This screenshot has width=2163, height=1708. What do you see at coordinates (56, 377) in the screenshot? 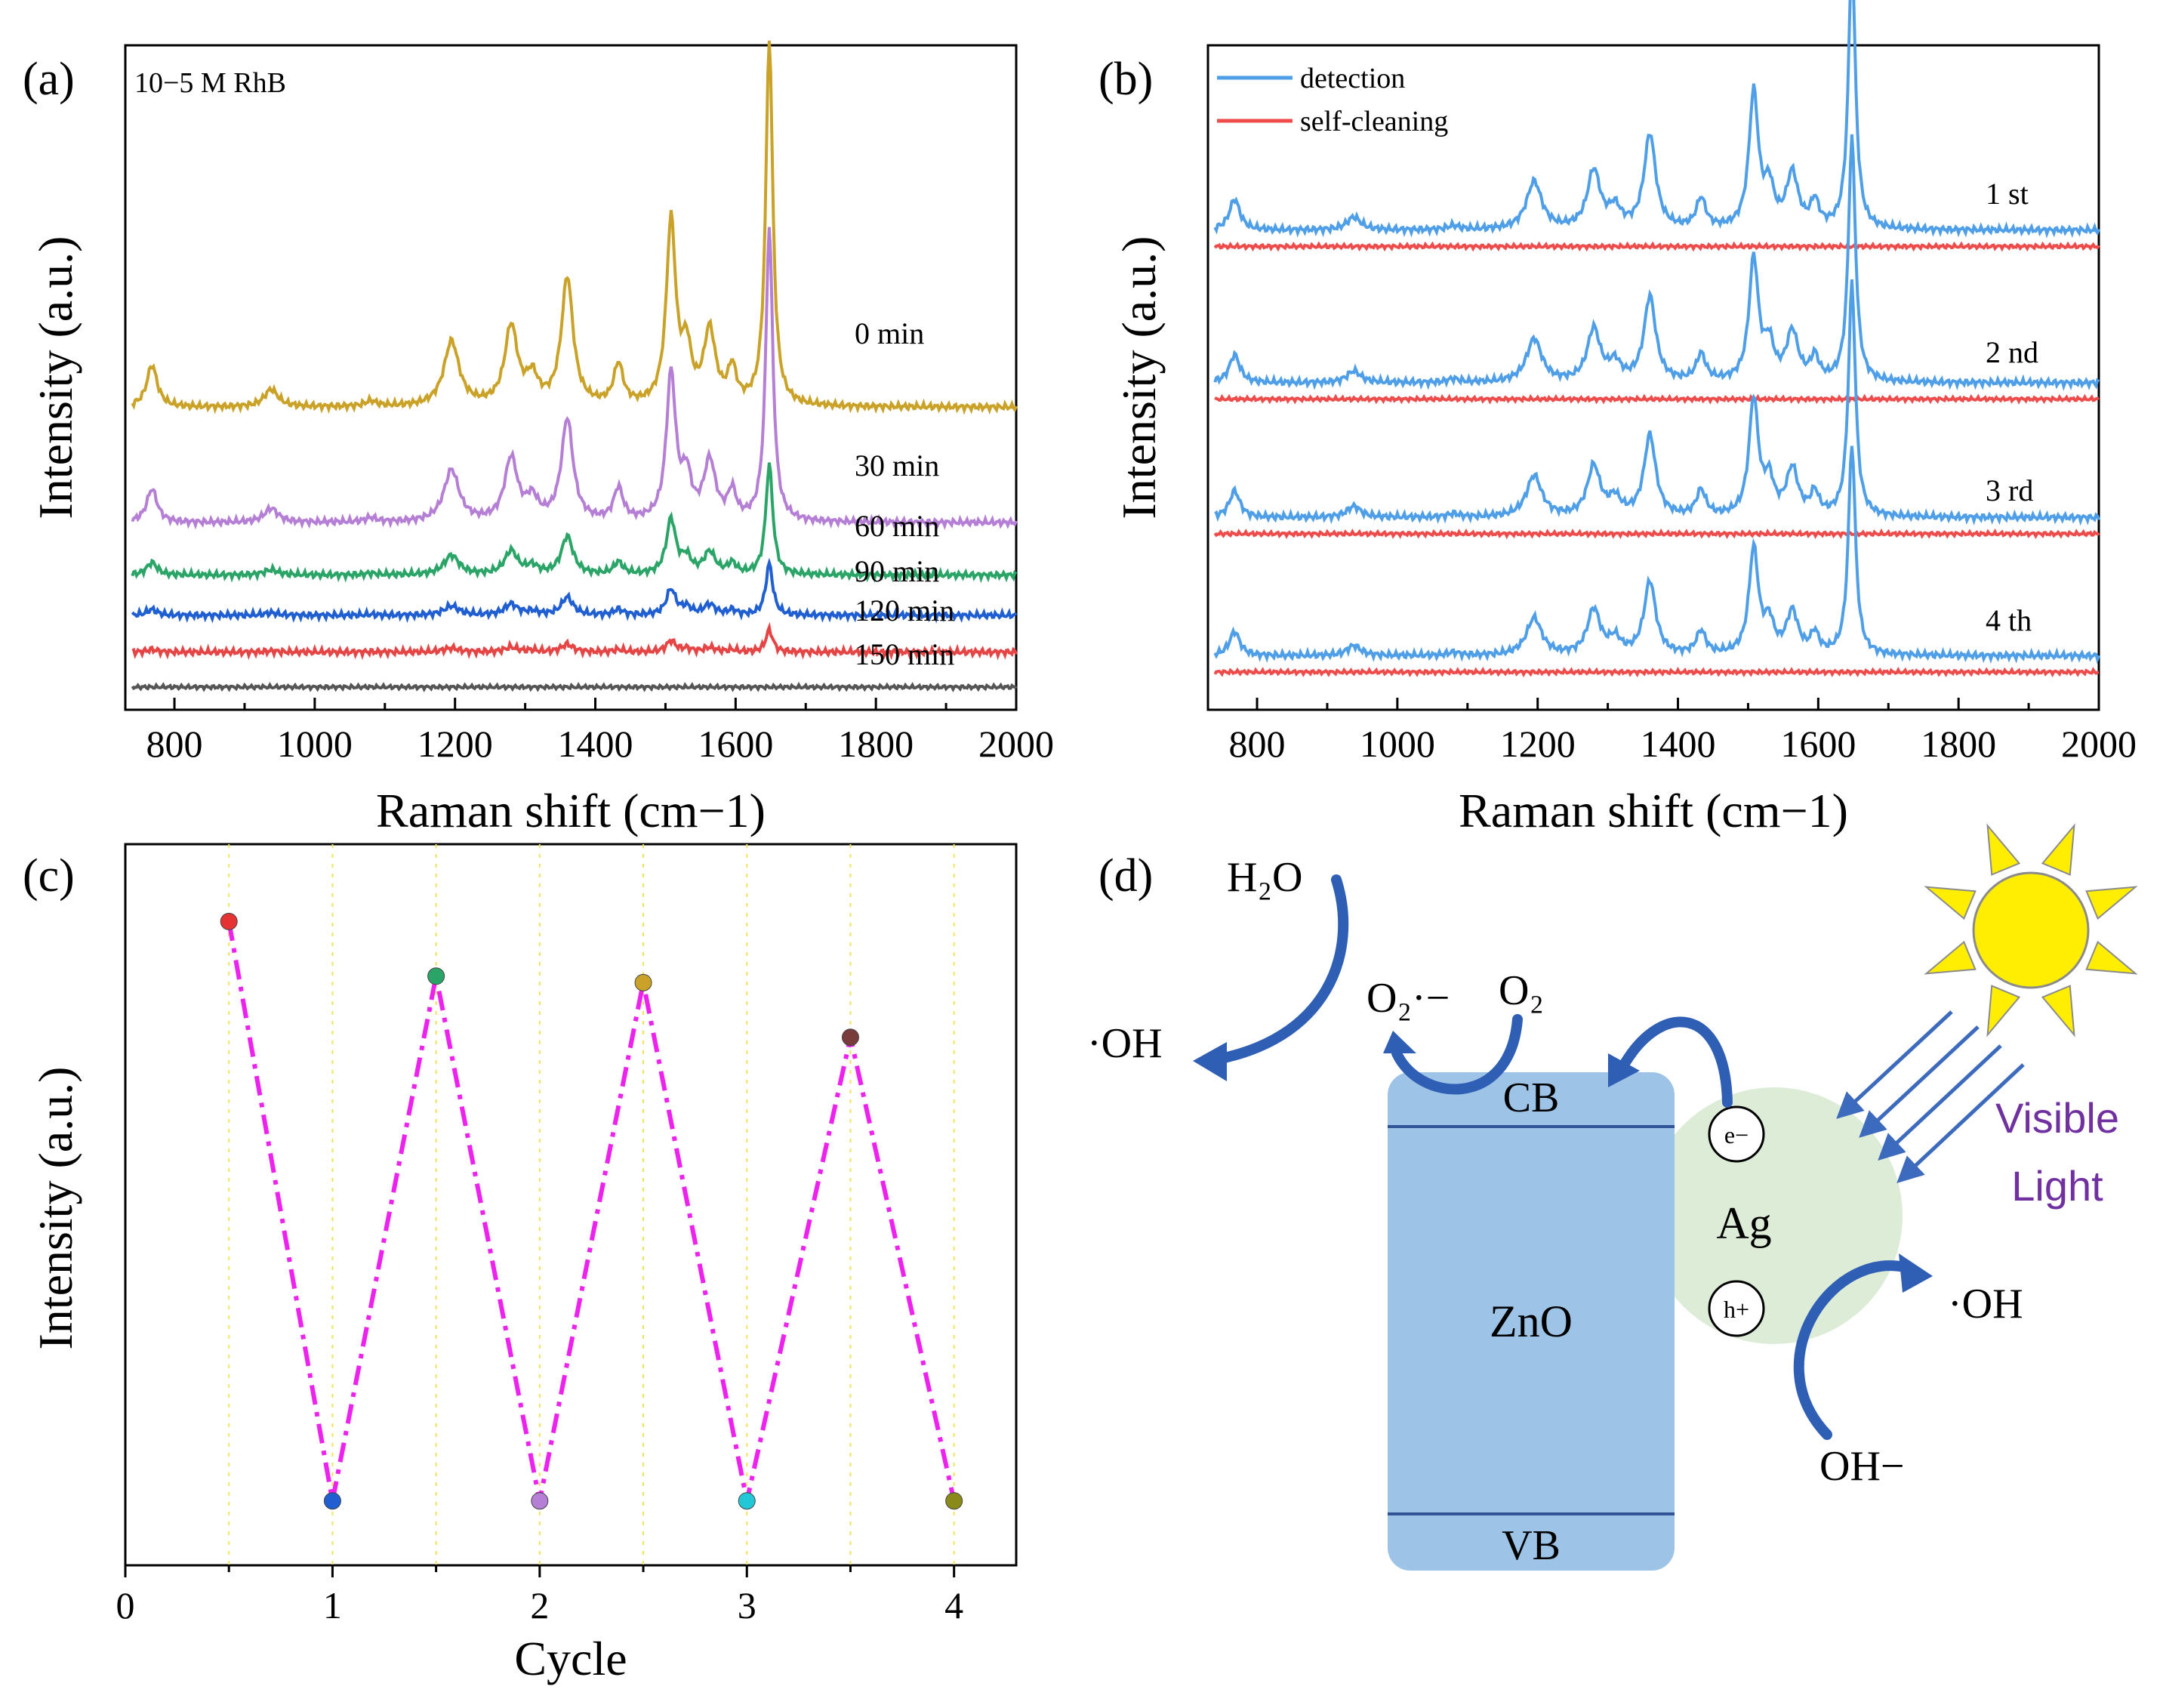
I see `panel-a-y-axis-title: Intensity (a.u.)` at bounding box center [56, 377].